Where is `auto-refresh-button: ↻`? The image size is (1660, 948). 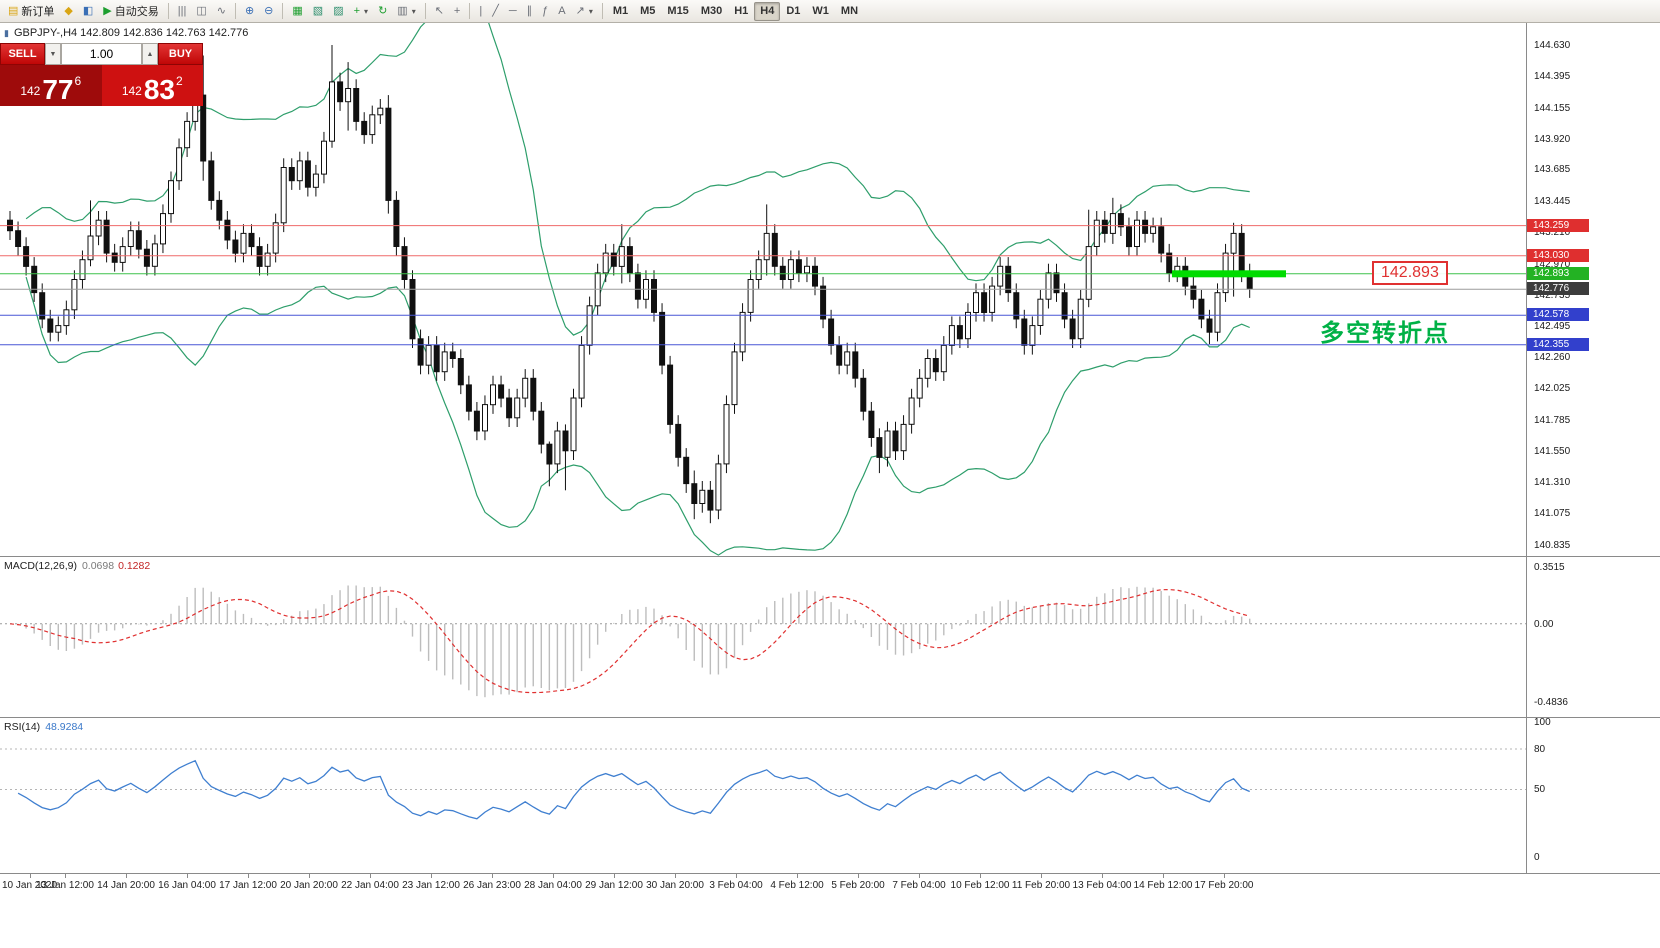
auto-refresh-button: ↻ is located at coordinates (382, 11).